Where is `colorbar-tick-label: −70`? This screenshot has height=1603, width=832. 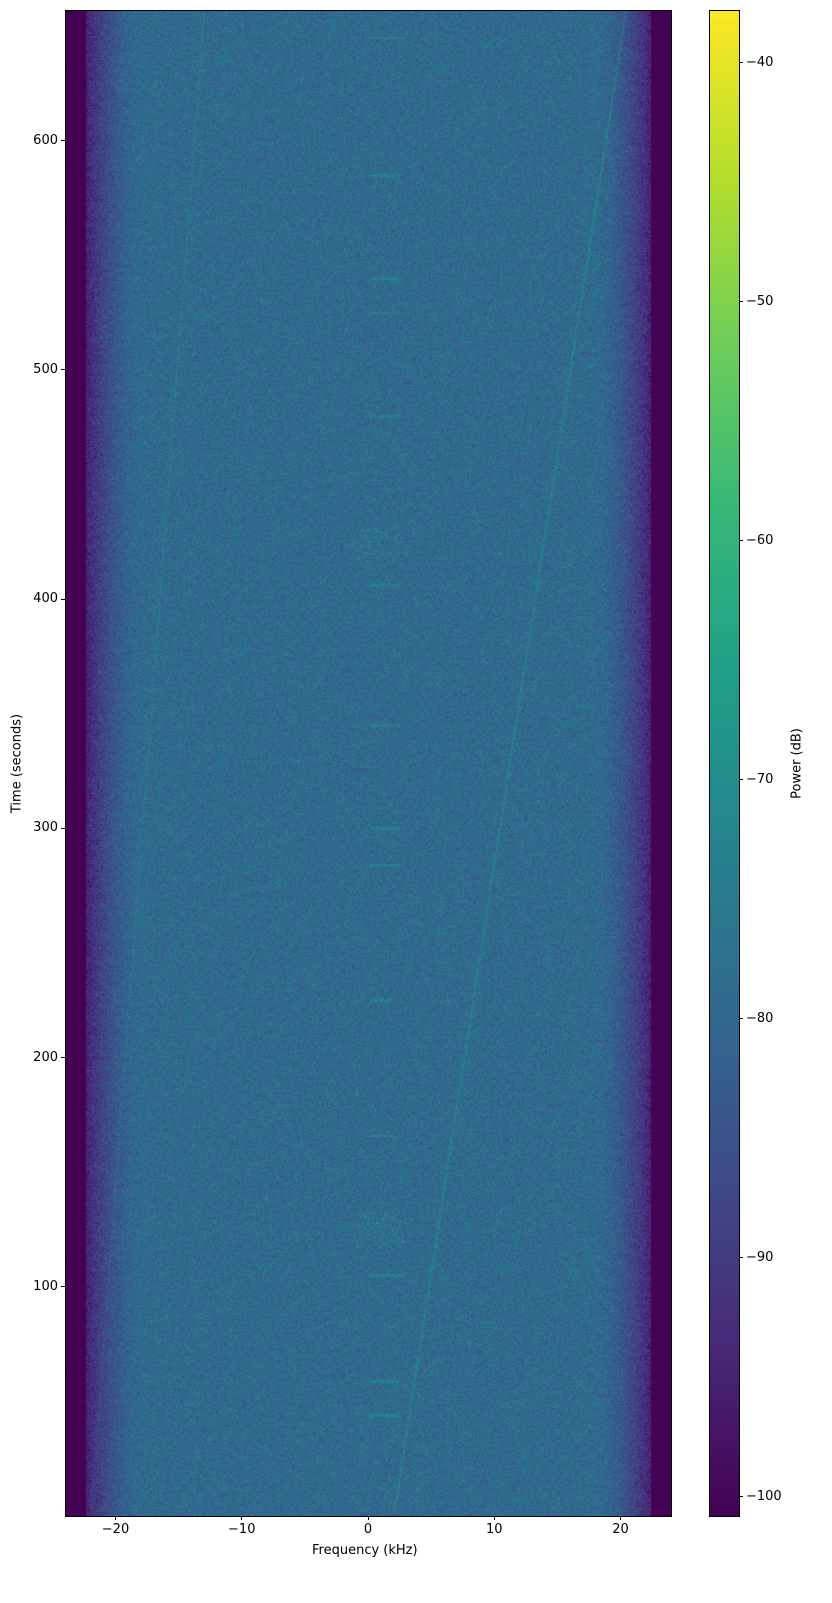
colorbar-tick-label: −70 is located at coordinates (760, 779).